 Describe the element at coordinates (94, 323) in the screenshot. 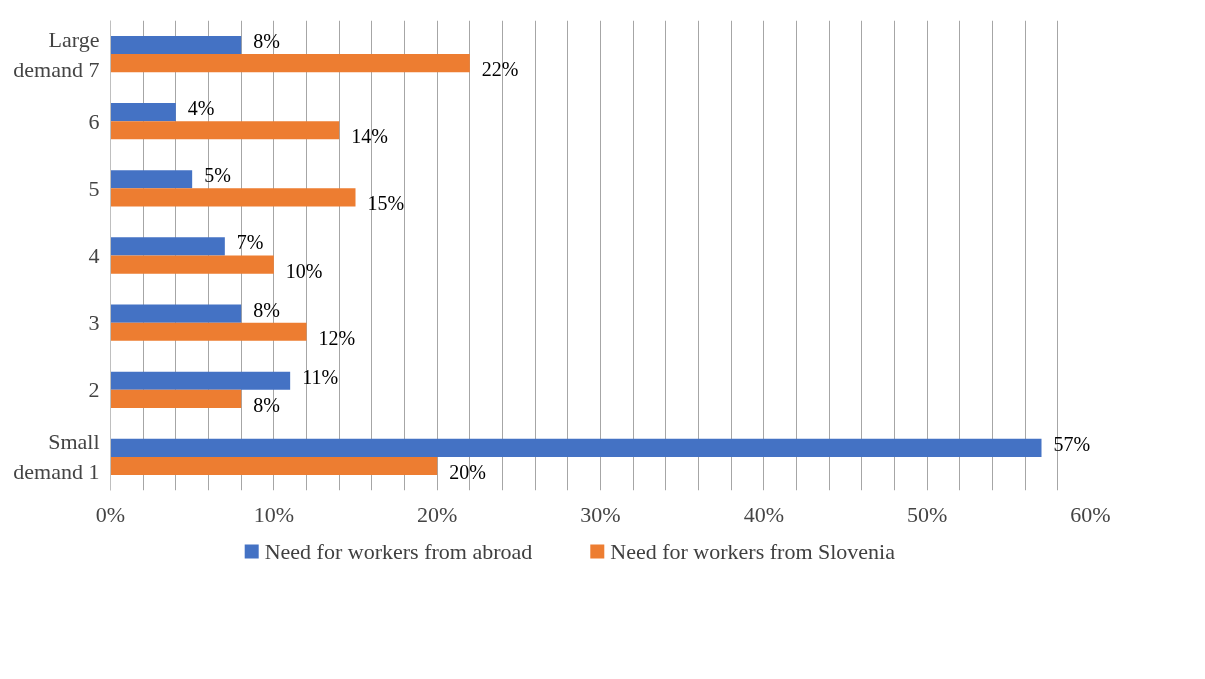

I see `y-tick-label: 3` at that location.